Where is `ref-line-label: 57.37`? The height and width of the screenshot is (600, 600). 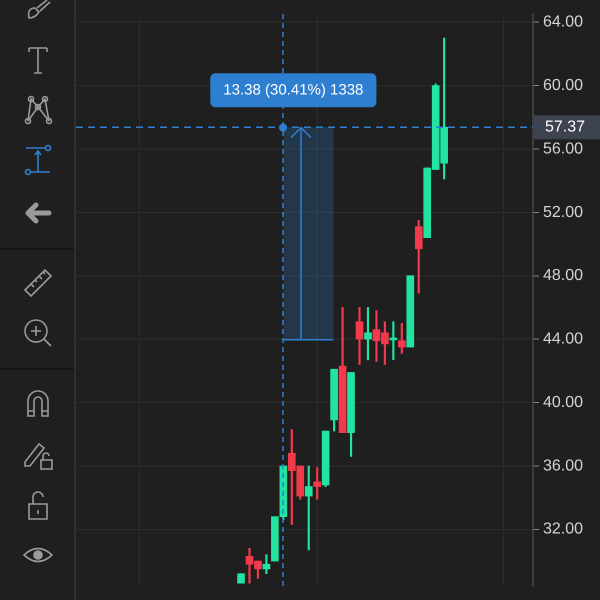
ref-line-label: 57.37 is located at coordinates (565, 127).